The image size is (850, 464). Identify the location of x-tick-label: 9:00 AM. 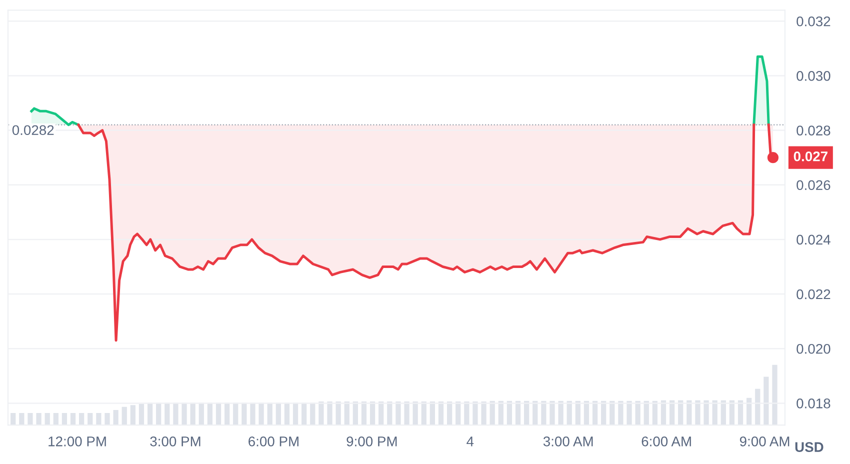
(765, 441).